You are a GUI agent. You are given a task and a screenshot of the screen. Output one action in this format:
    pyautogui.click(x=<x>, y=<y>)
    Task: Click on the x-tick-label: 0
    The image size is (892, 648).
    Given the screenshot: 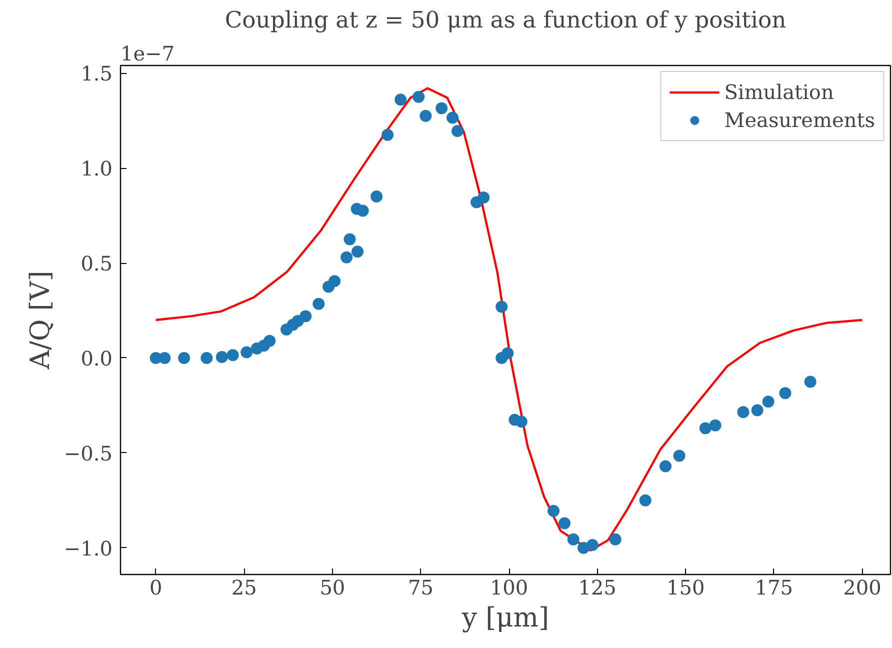 What is the action you would take?
    pyautogui.click(x=155, y=588)
    